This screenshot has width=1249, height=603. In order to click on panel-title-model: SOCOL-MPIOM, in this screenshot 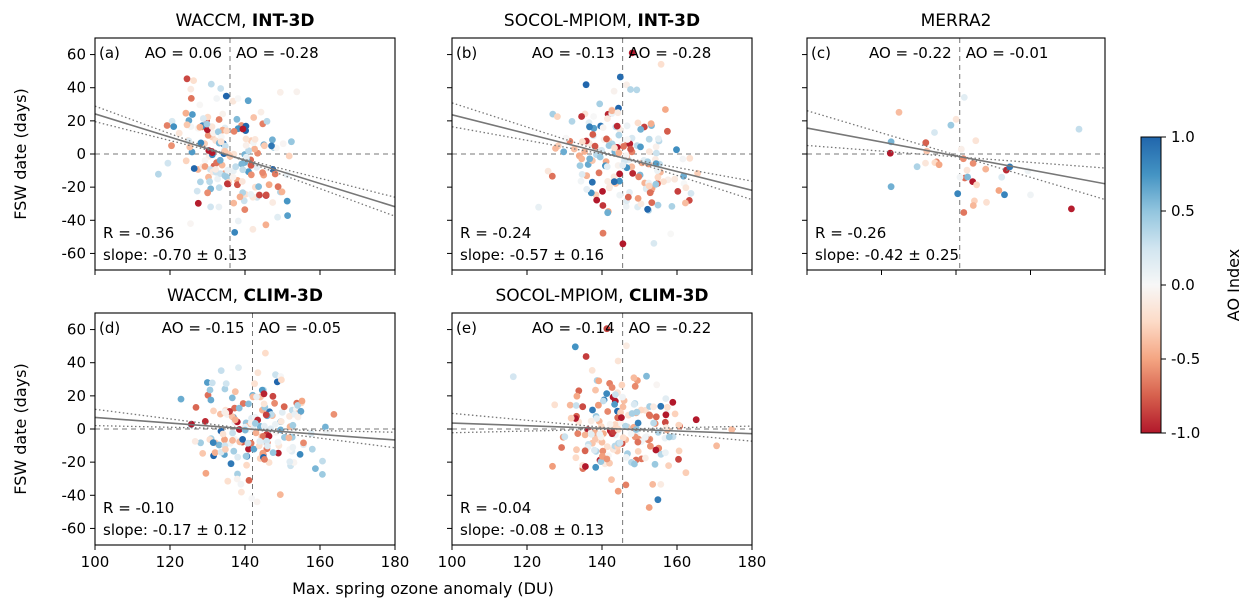, I will do `click(571, 21)`.